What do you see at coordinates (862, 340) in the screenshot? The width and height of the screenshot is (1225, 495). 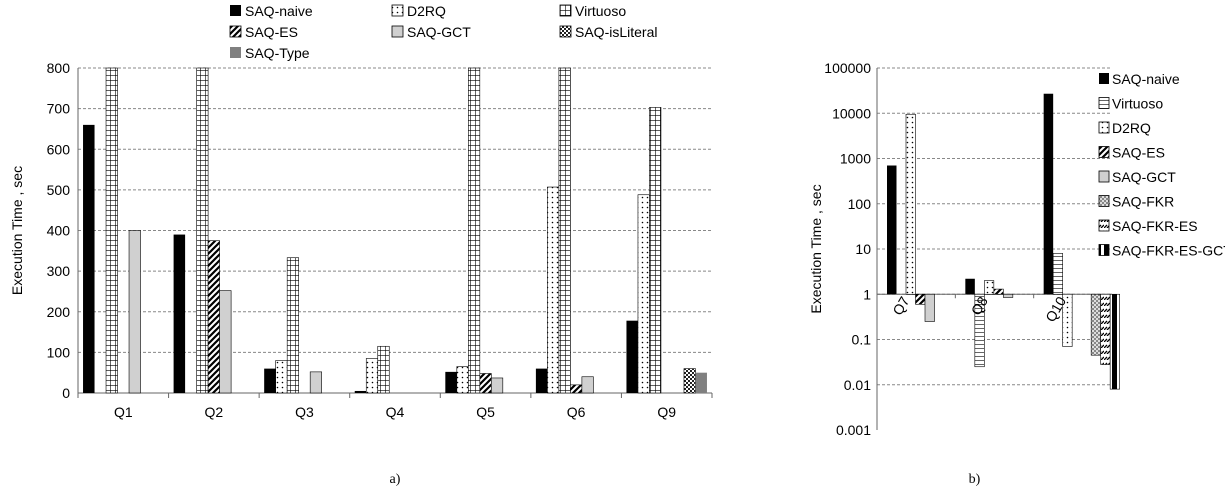 I see `y-tick-label: 0.1` at bounding box center [862, 340].